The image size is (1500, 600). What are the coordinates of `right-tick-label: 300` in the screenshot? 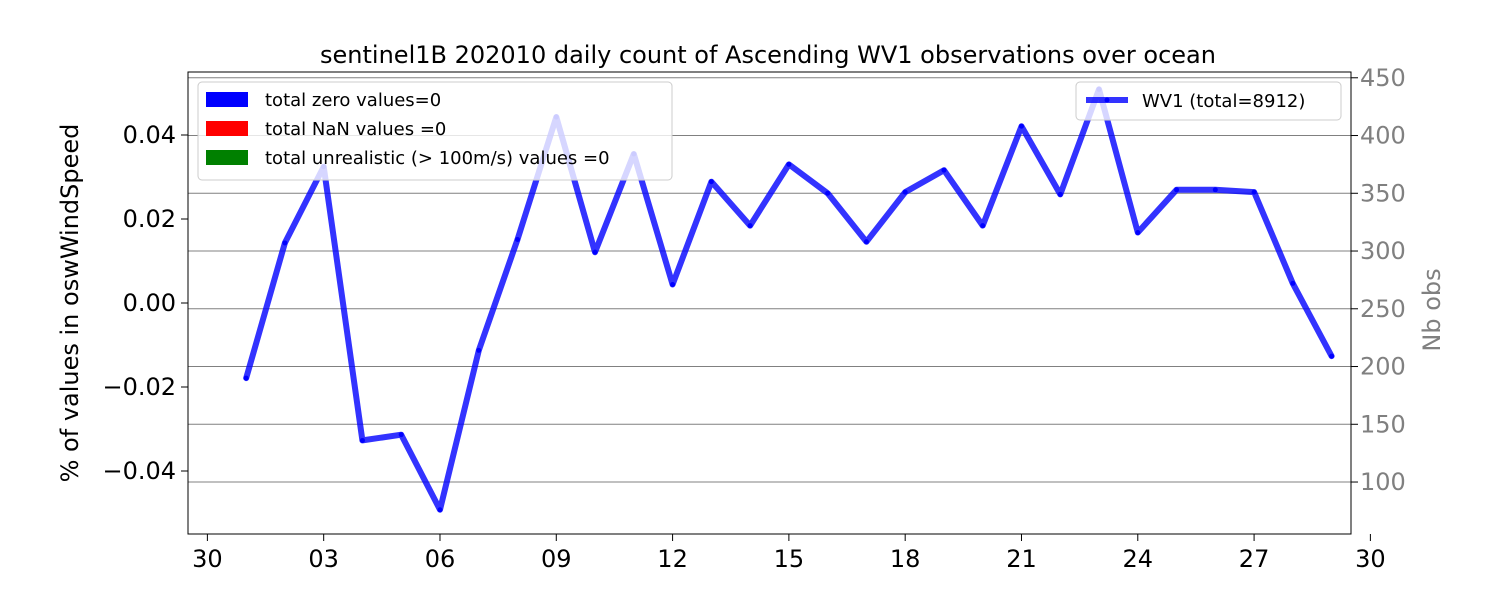 It's located at (1383, 251).